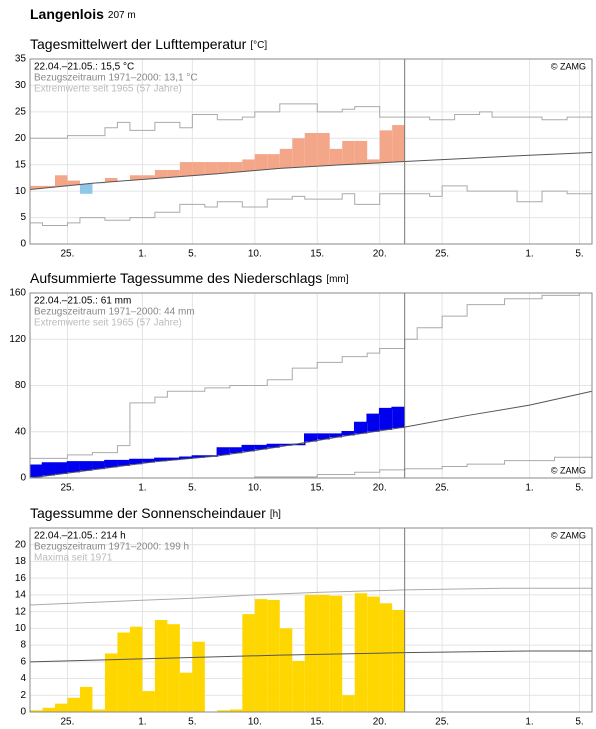  I want to click on y-tick-label: 5, so click(23, 217).